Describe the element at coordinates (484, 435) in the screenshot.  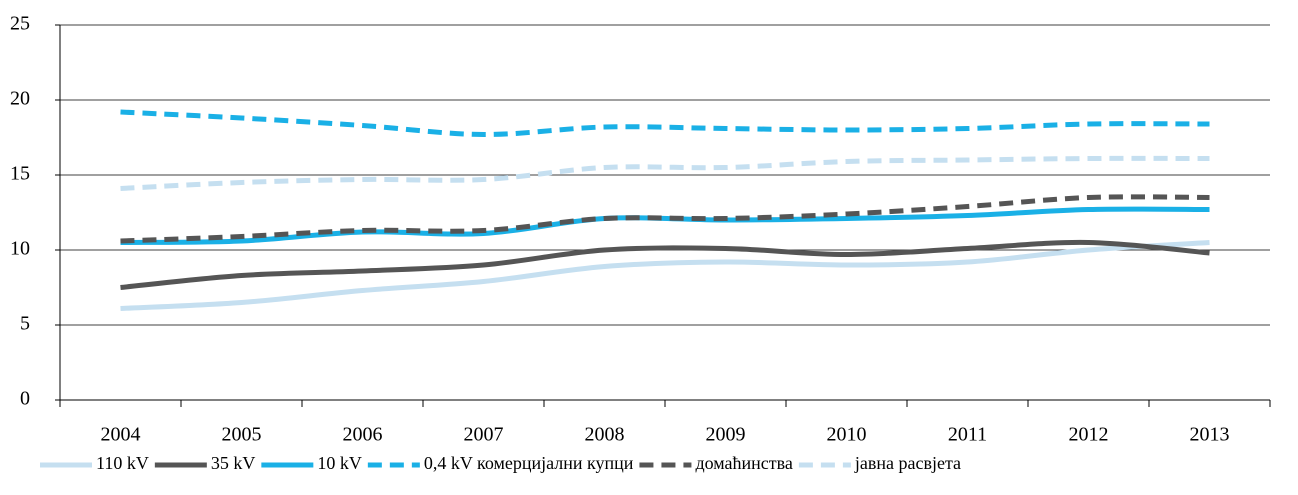
I see `x-tick-label: 2007` at that location.